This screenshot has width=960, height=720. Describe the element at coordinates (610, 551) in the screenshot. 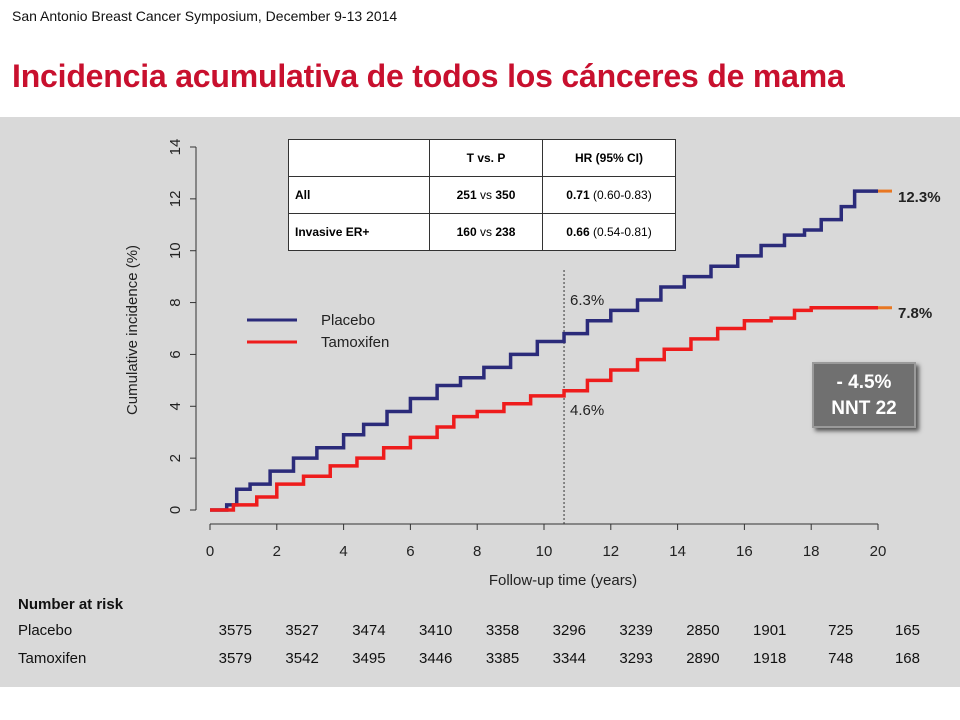

I see `x-tick-label: 12` at that location.